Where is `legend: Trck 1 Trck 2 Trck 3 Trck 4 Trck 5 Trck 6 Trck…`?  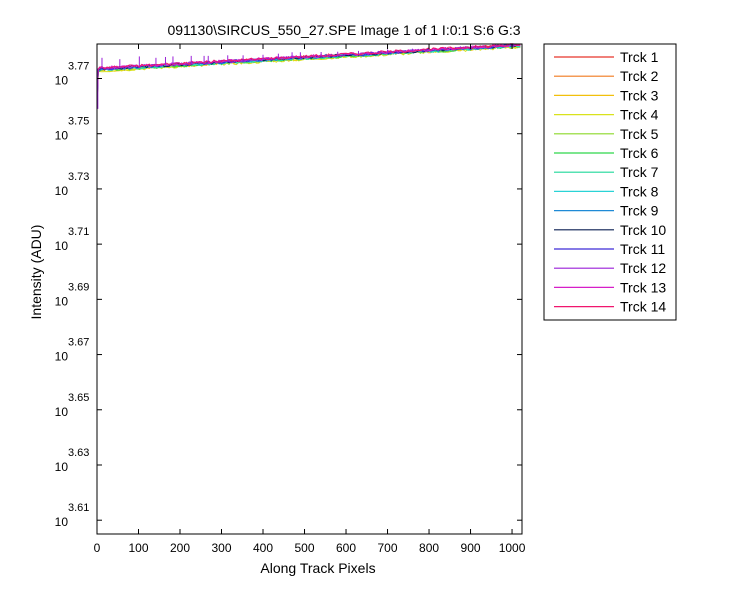 legend: Trck 1 Trck 2 Trck 3 Trck 4 Trck 5 Trck 6 Trck… is located at coordinates (610, 182).